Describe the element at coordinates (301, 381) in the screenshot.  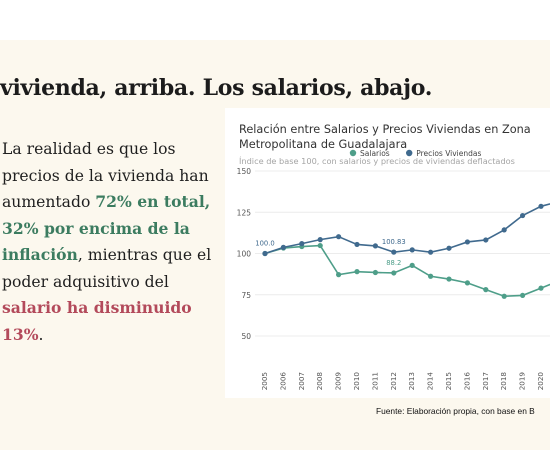
I see `x-tick-label: 2007` at that location.